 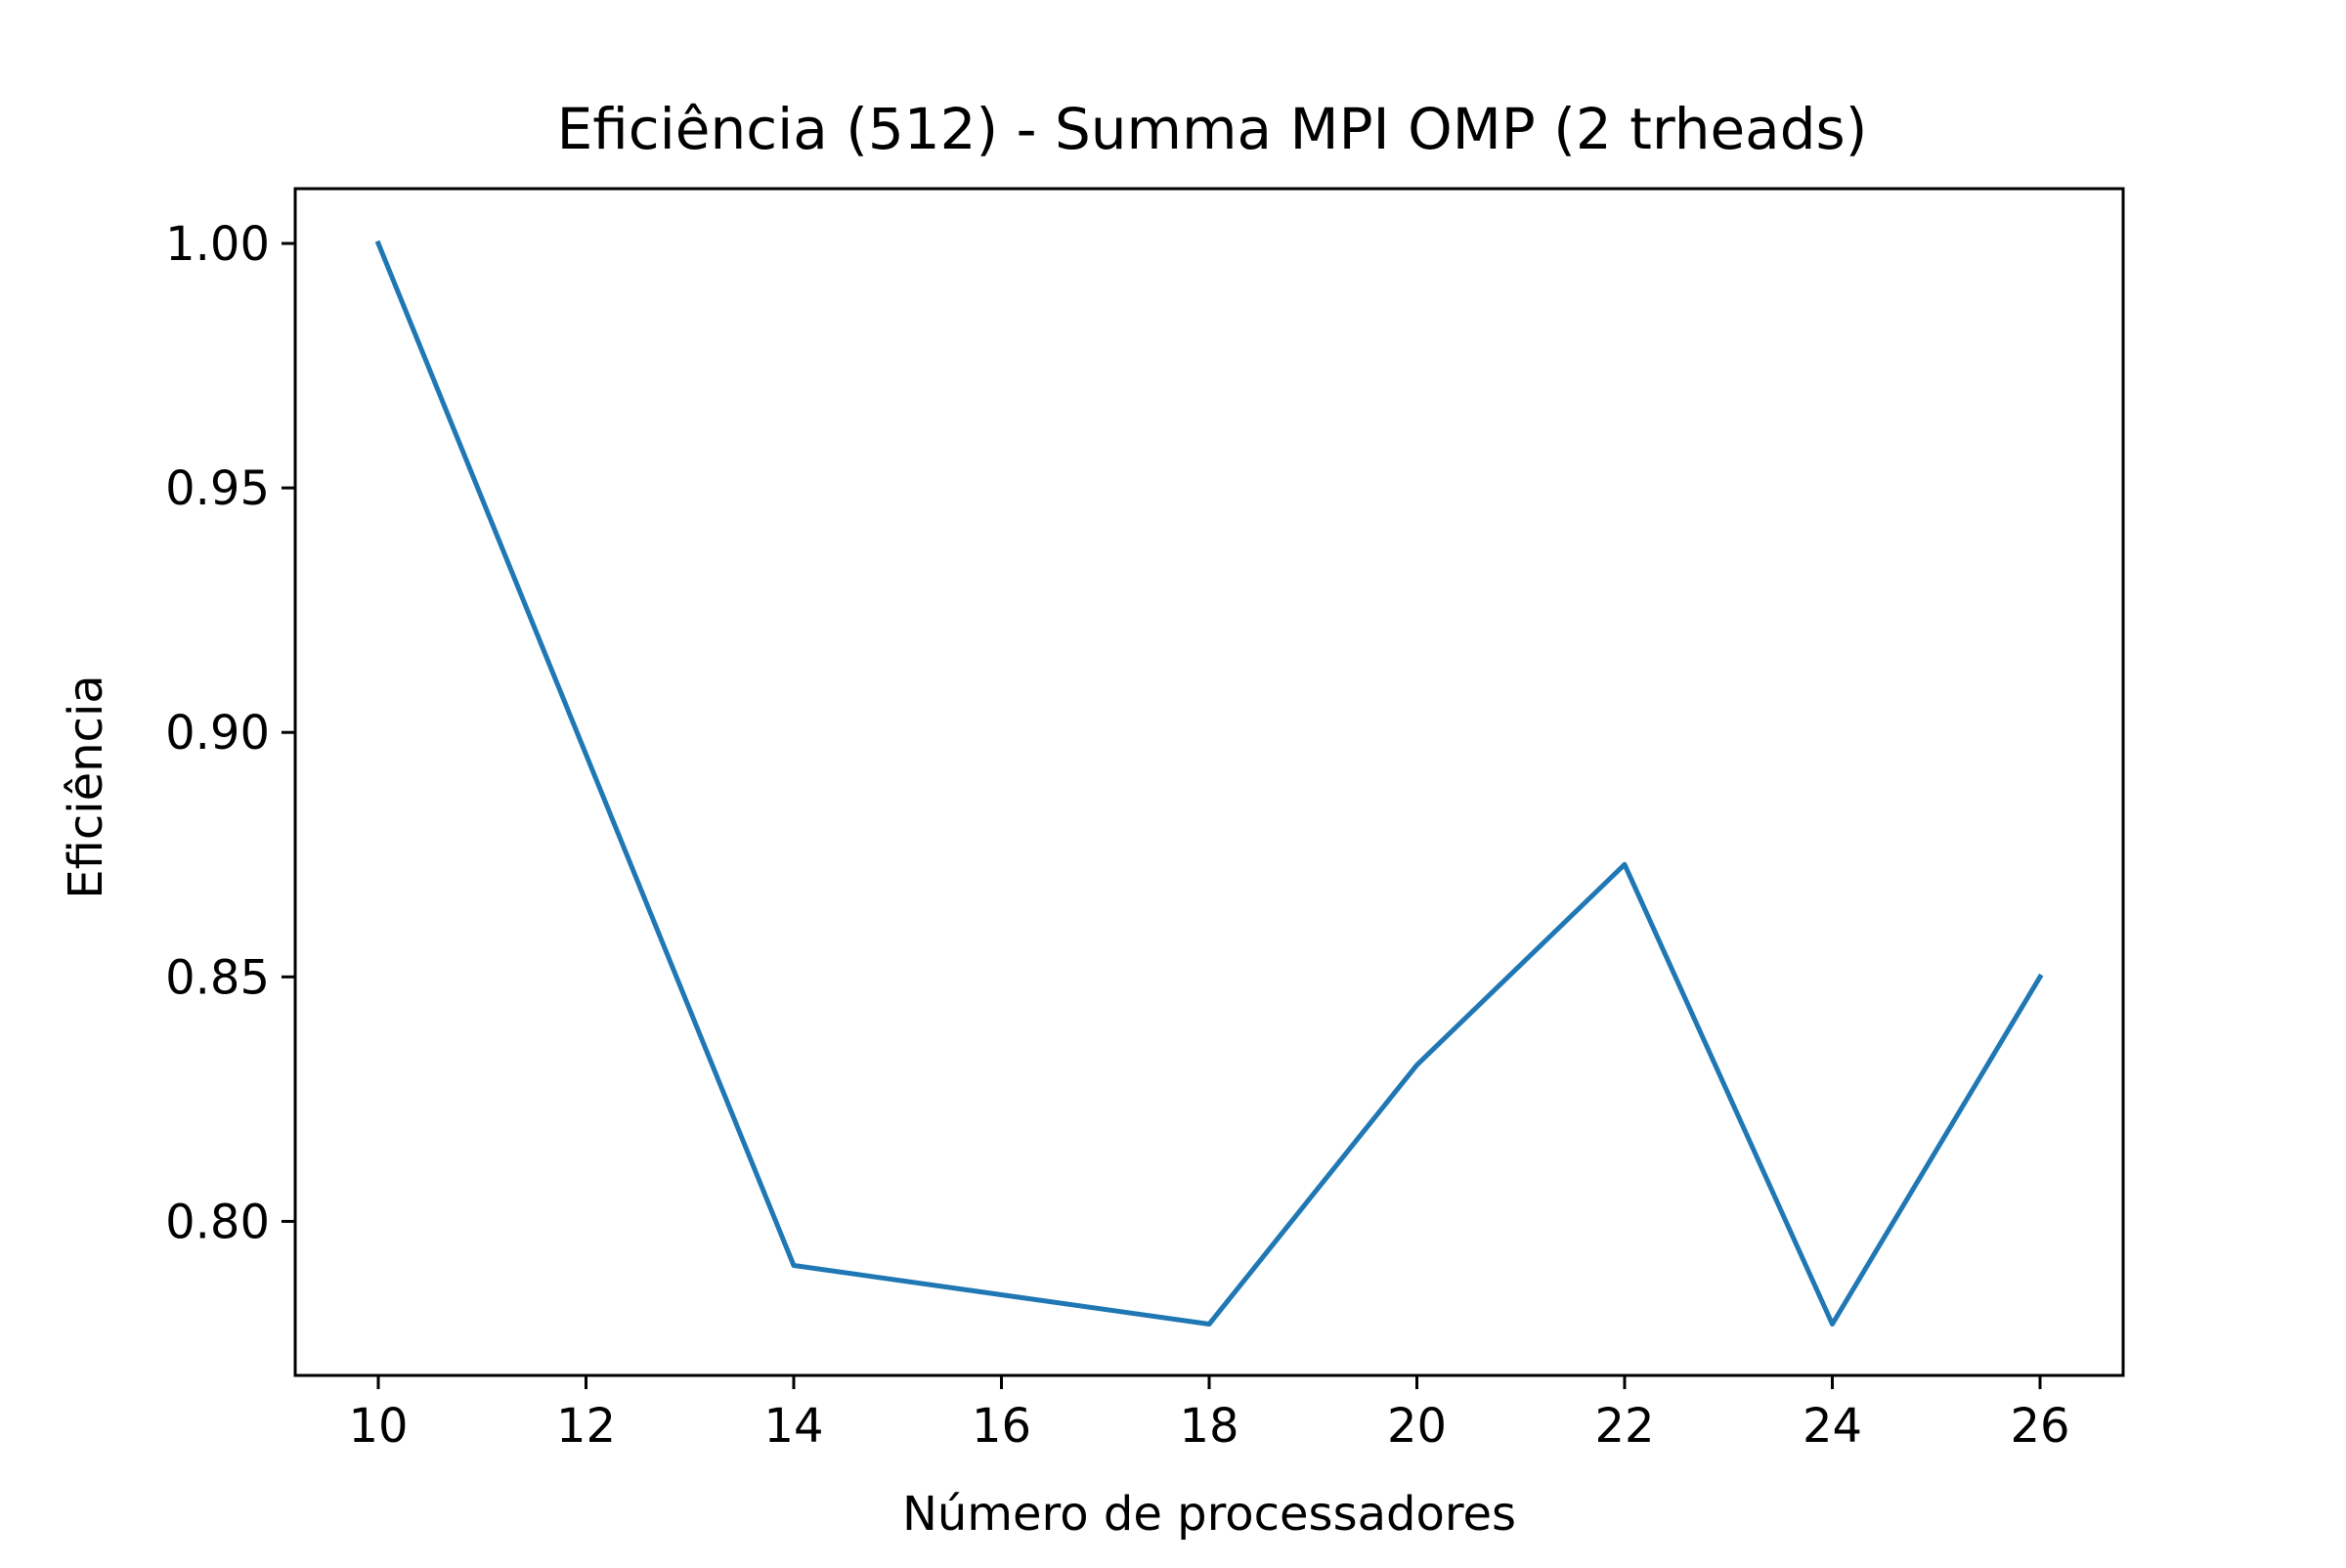 What do you see at coordinates (586, 1427) in the screenshot?
I see `x-tick-label: 12` at bounding box center [586, 1427].